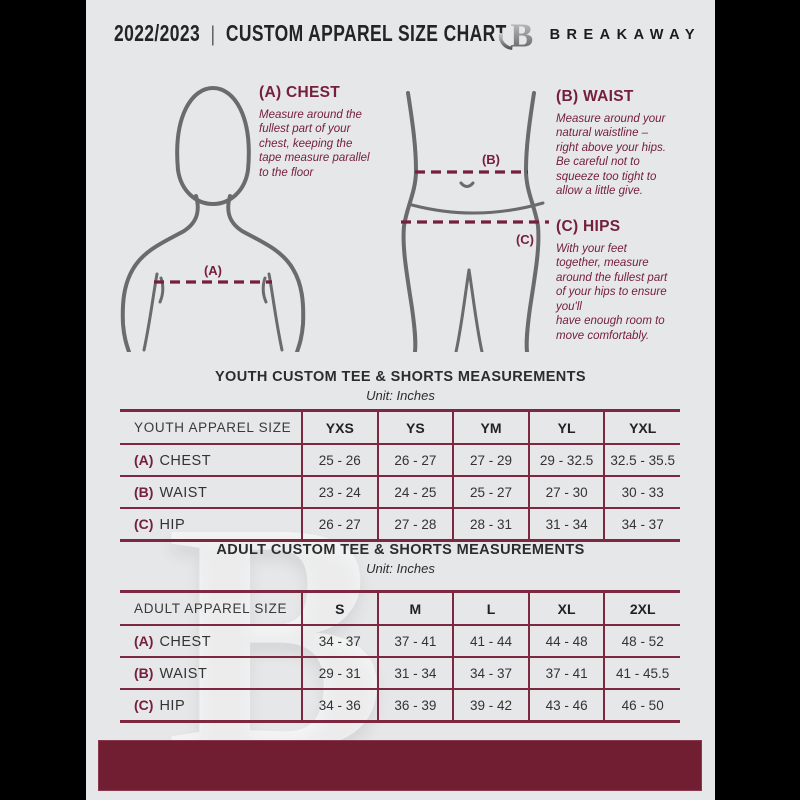 The image size is (800, 800). What do you see at coordinates (213, 427) in the screenshot?
I see `youth-size-column-header: YOUTH APPAREL SIZE` at bounding box center [213, 427].